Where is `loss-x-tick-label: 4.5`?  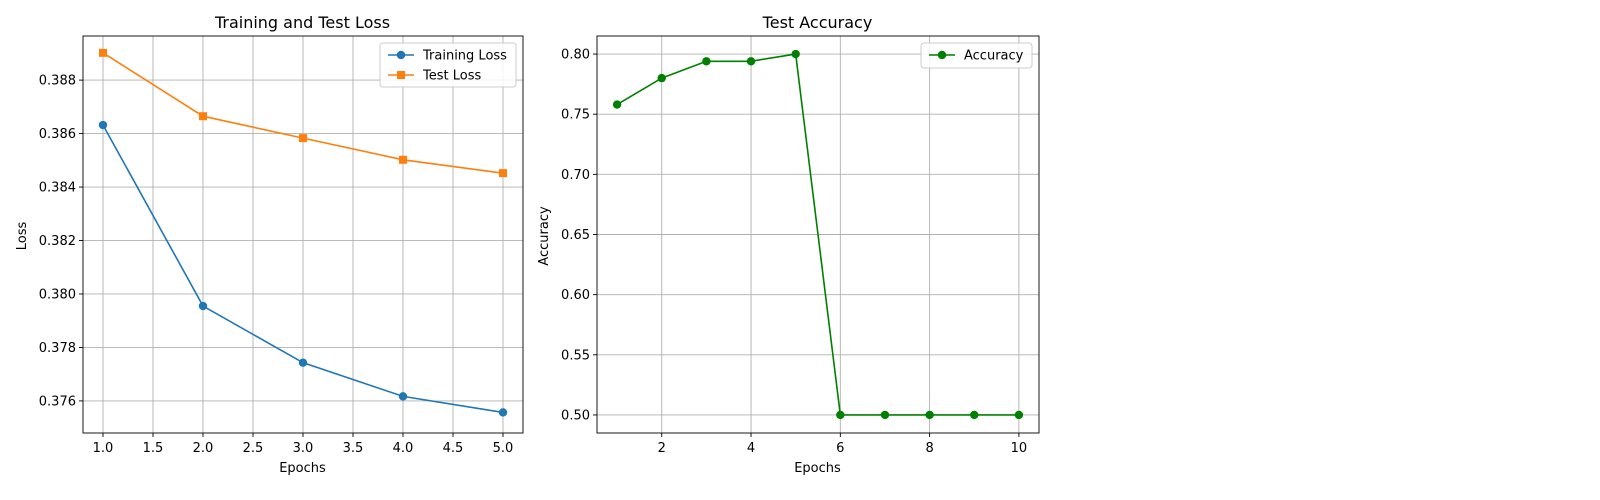 loss-x-tick-label: 4.5 is located at coordinates (453, 448).